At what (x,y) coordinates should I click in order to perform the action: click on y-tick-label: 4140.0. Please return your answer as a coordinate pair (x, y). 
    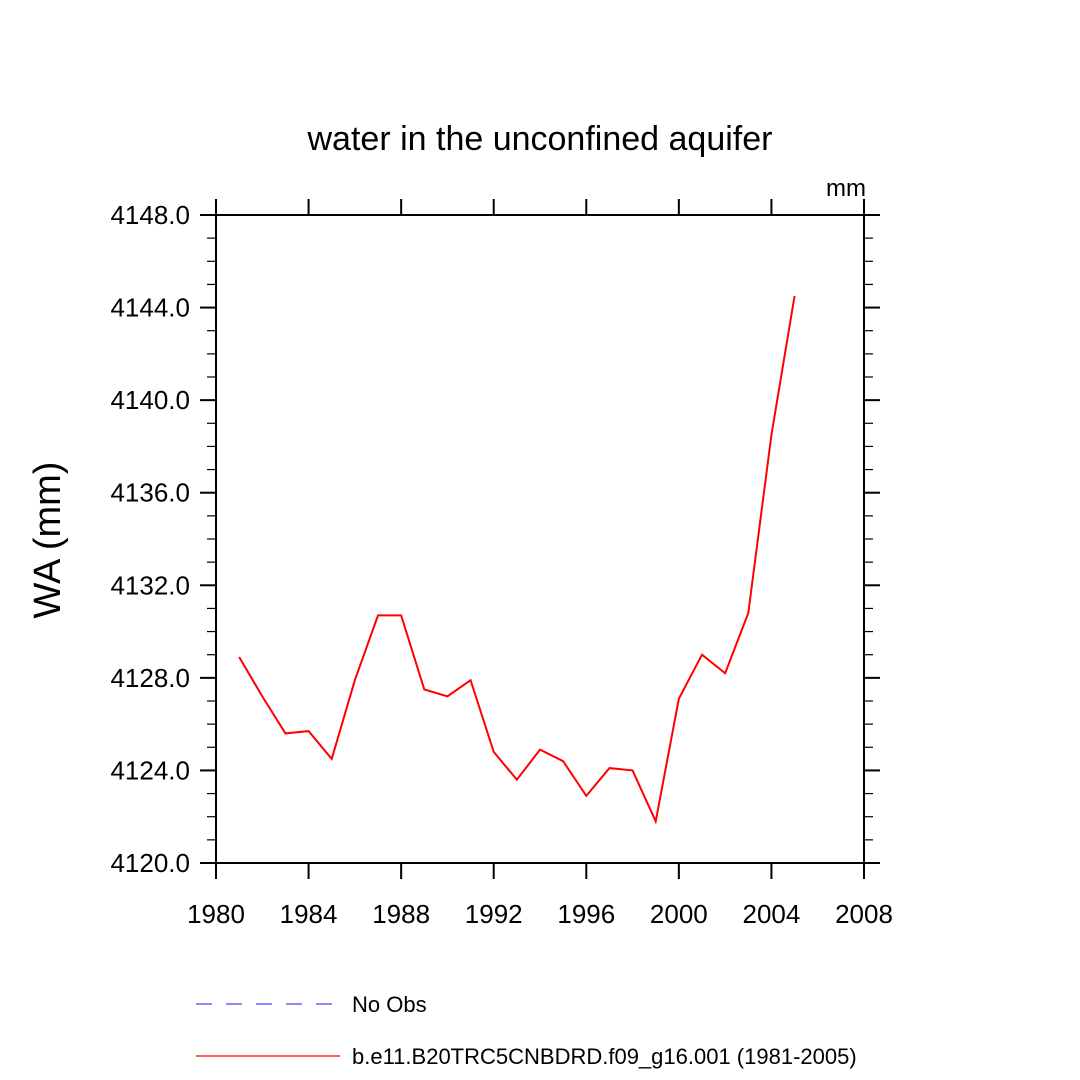
    Looking at the image, I should click on (150, 400).